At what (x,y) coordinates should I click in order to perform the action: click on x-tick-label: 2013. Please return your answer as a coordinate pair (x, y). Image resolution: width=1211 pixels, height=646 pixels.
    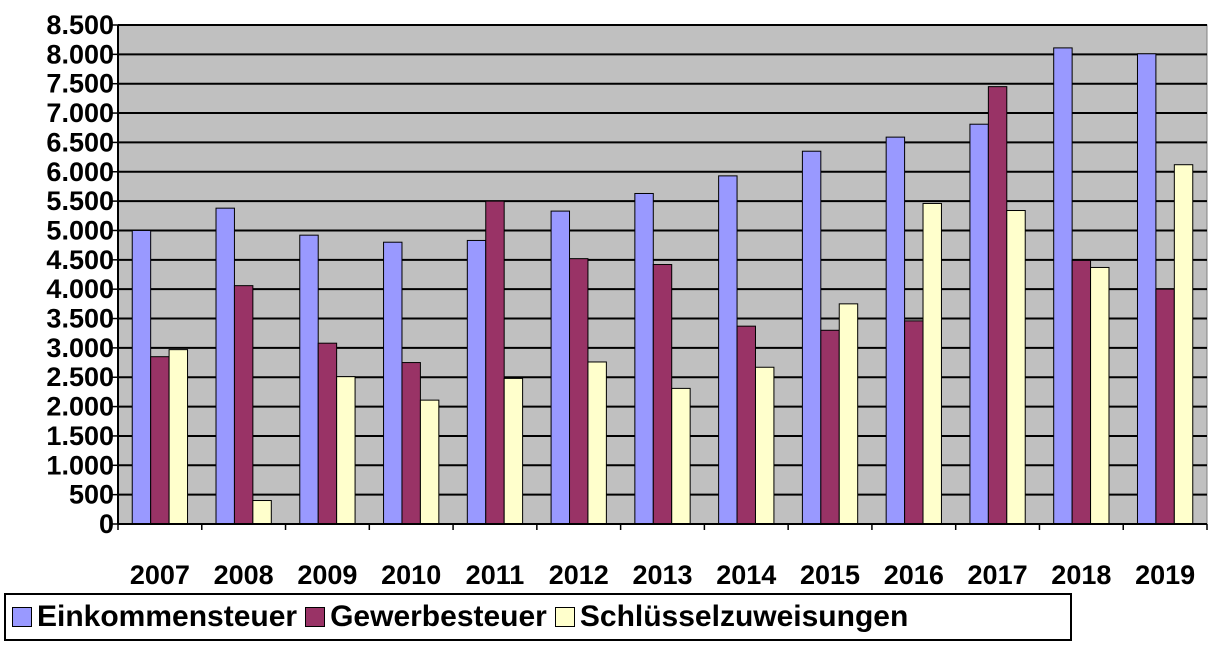
    Looking at the image, I should click on (662, 575).